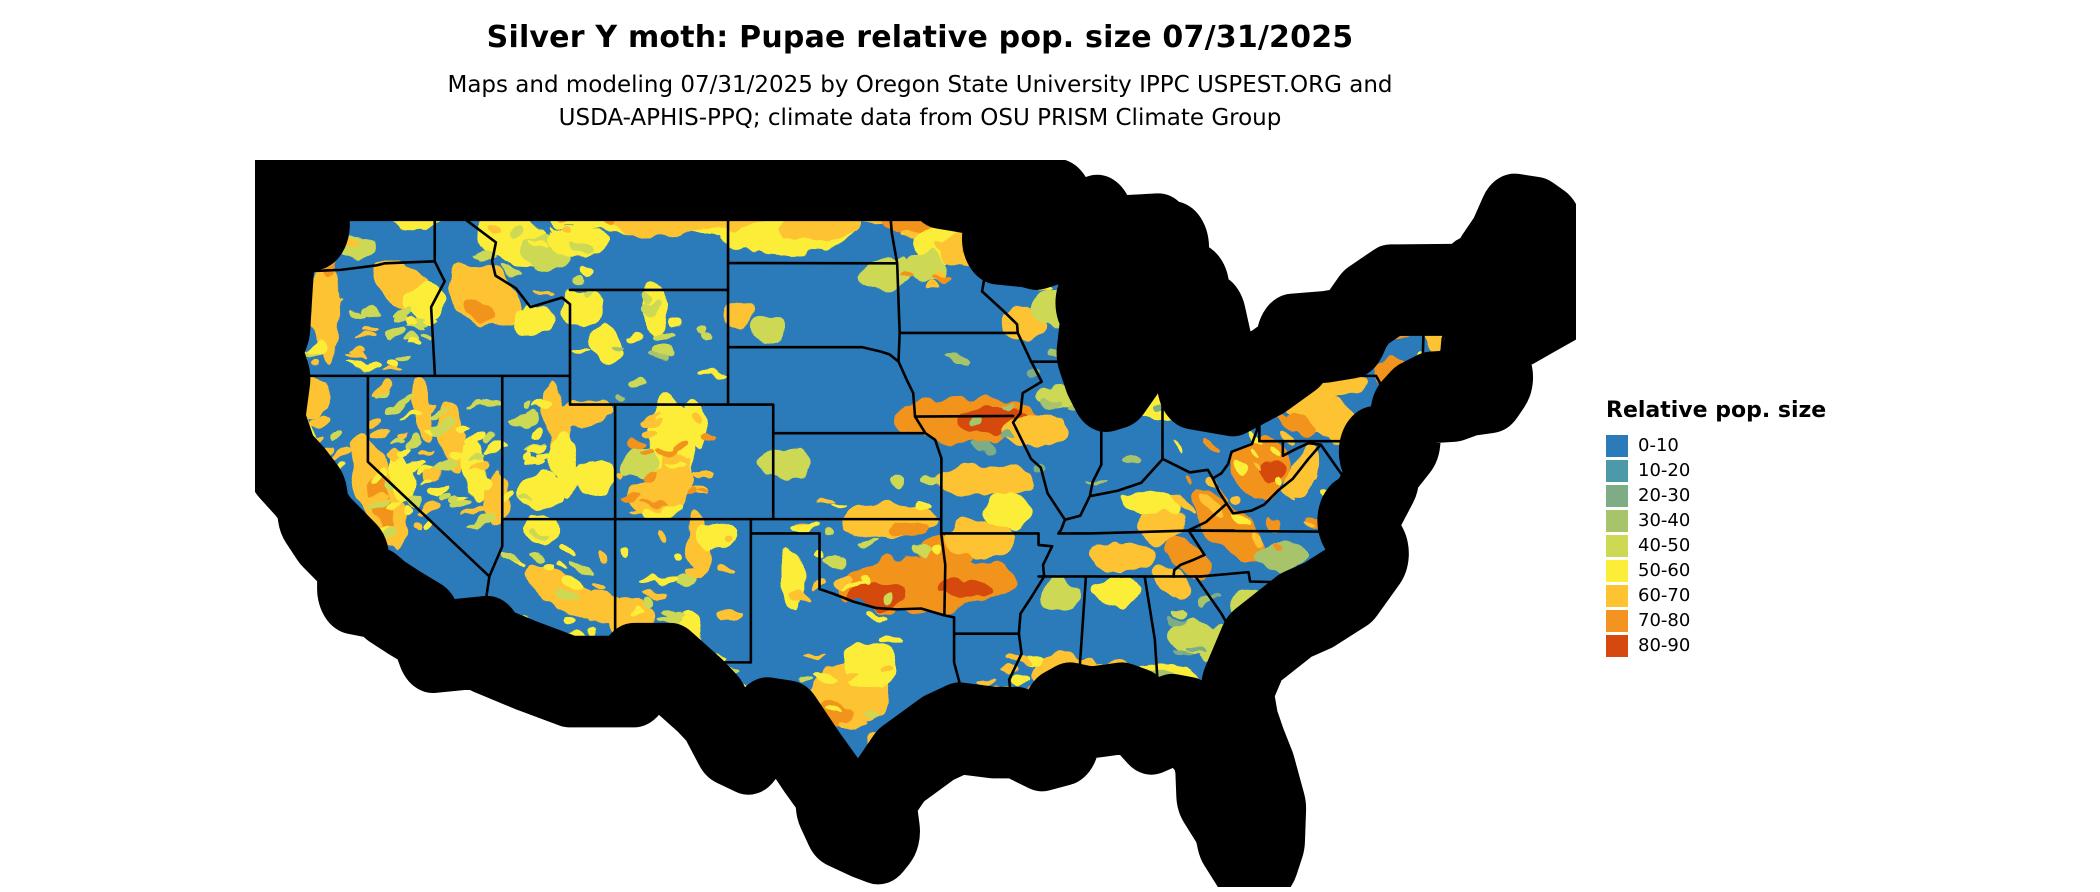  Describe the element at coordinates (1766, 520) in the screenshot. I see `legend-row: 30-40` at that location.